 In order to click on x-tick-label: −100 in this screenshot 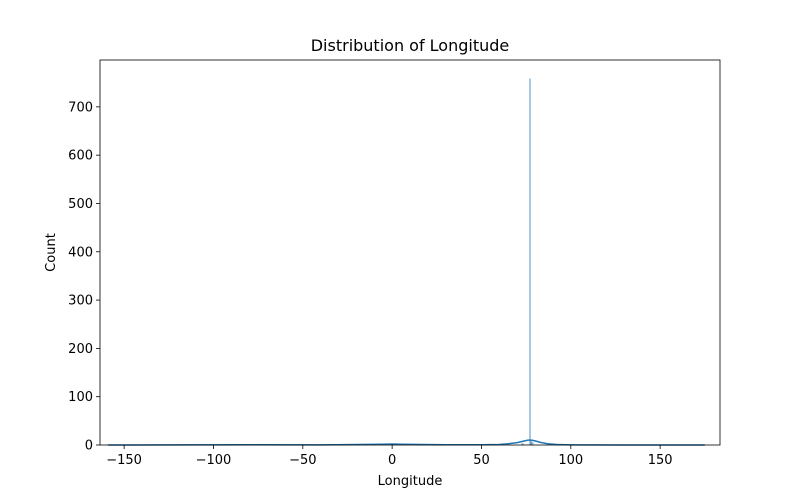, I will do `click(214, 460)`.